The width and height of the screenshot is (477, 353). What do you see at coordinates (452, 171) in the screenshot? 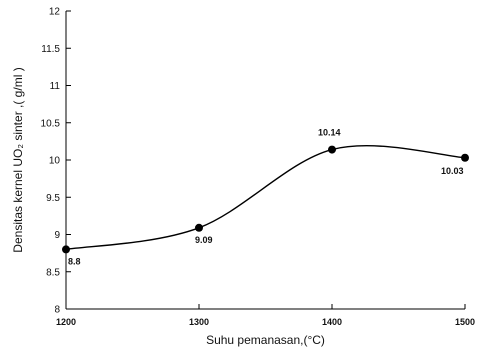
I see `data-label: 10.03` at bounding box center [452, 171].